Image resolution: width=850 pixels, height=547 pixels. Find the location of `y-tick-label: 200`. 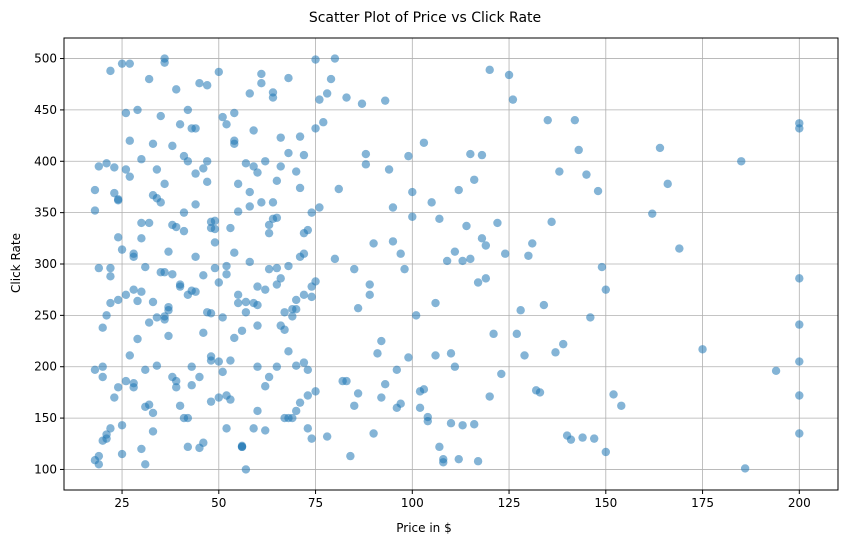

y-tick-label: 200 is located at coordinates (45, 367).